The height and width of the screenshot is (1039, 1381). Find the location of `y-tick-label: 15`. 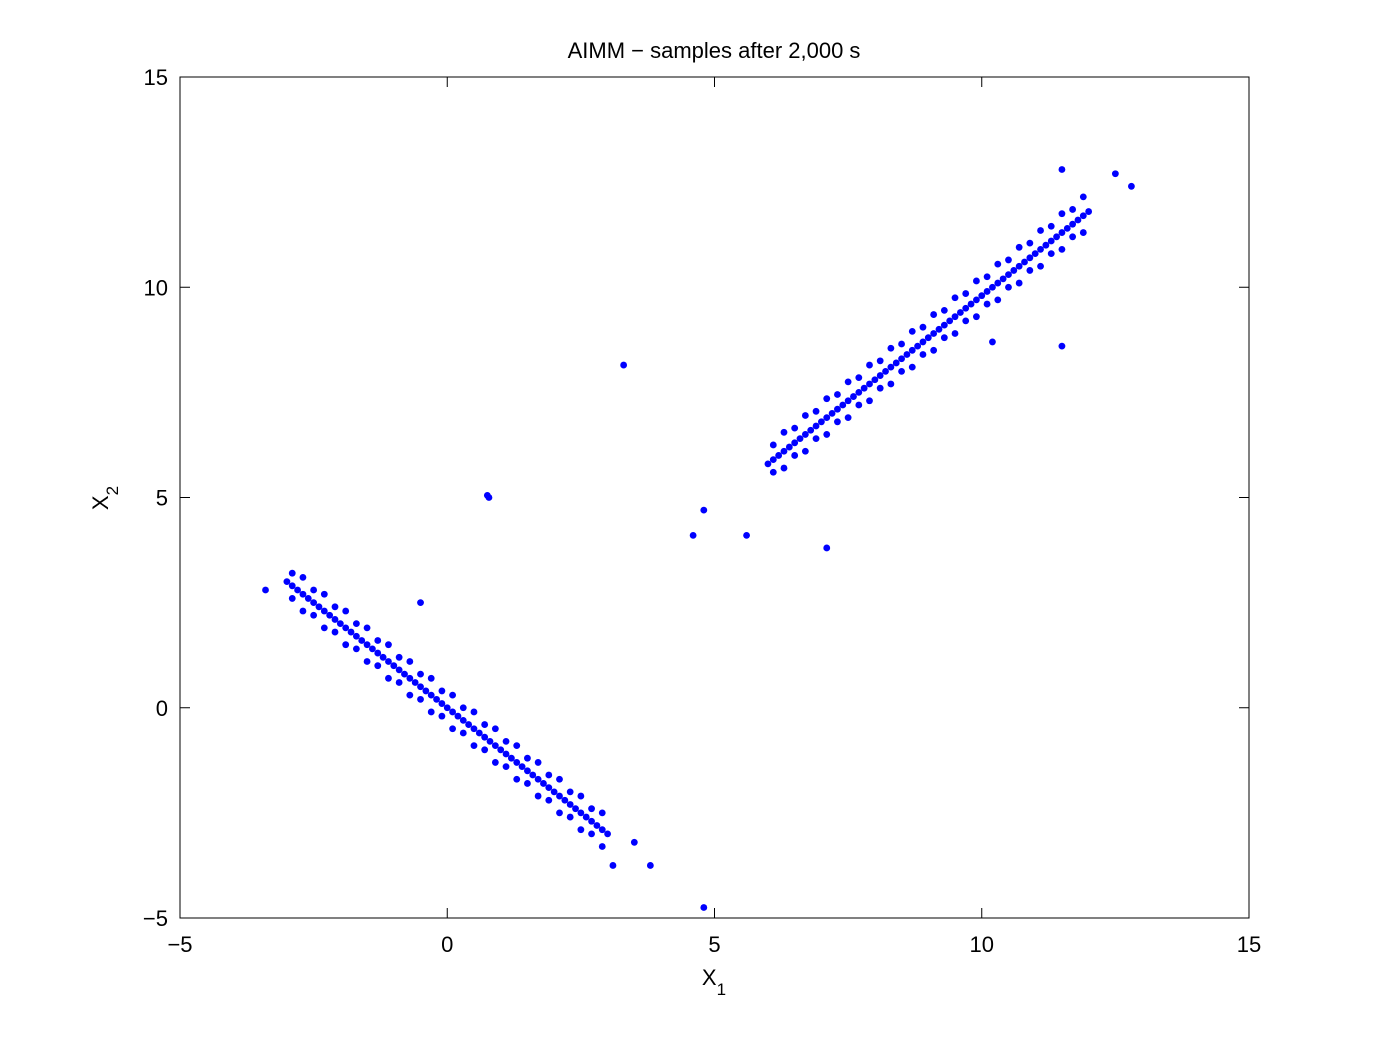

y-tick-label: 15 is located at coordinates (156, 77).